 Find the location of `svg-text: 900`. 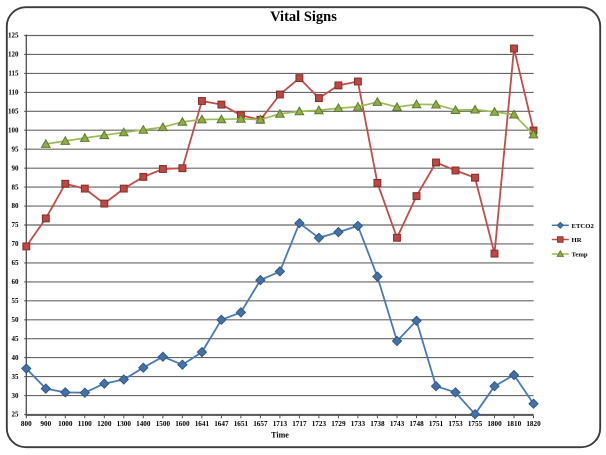

svg-text: 900 is located at coordinates (45, 424).